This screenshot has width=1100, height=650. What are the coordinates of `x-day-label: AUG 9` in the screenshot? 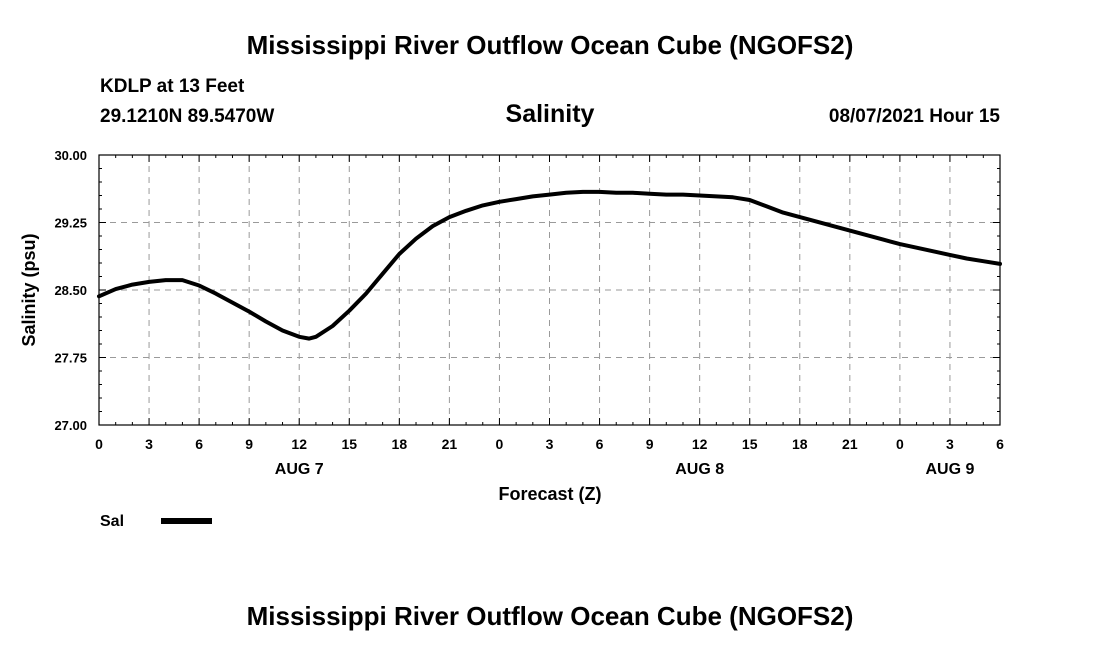 It's located at (949, 469).